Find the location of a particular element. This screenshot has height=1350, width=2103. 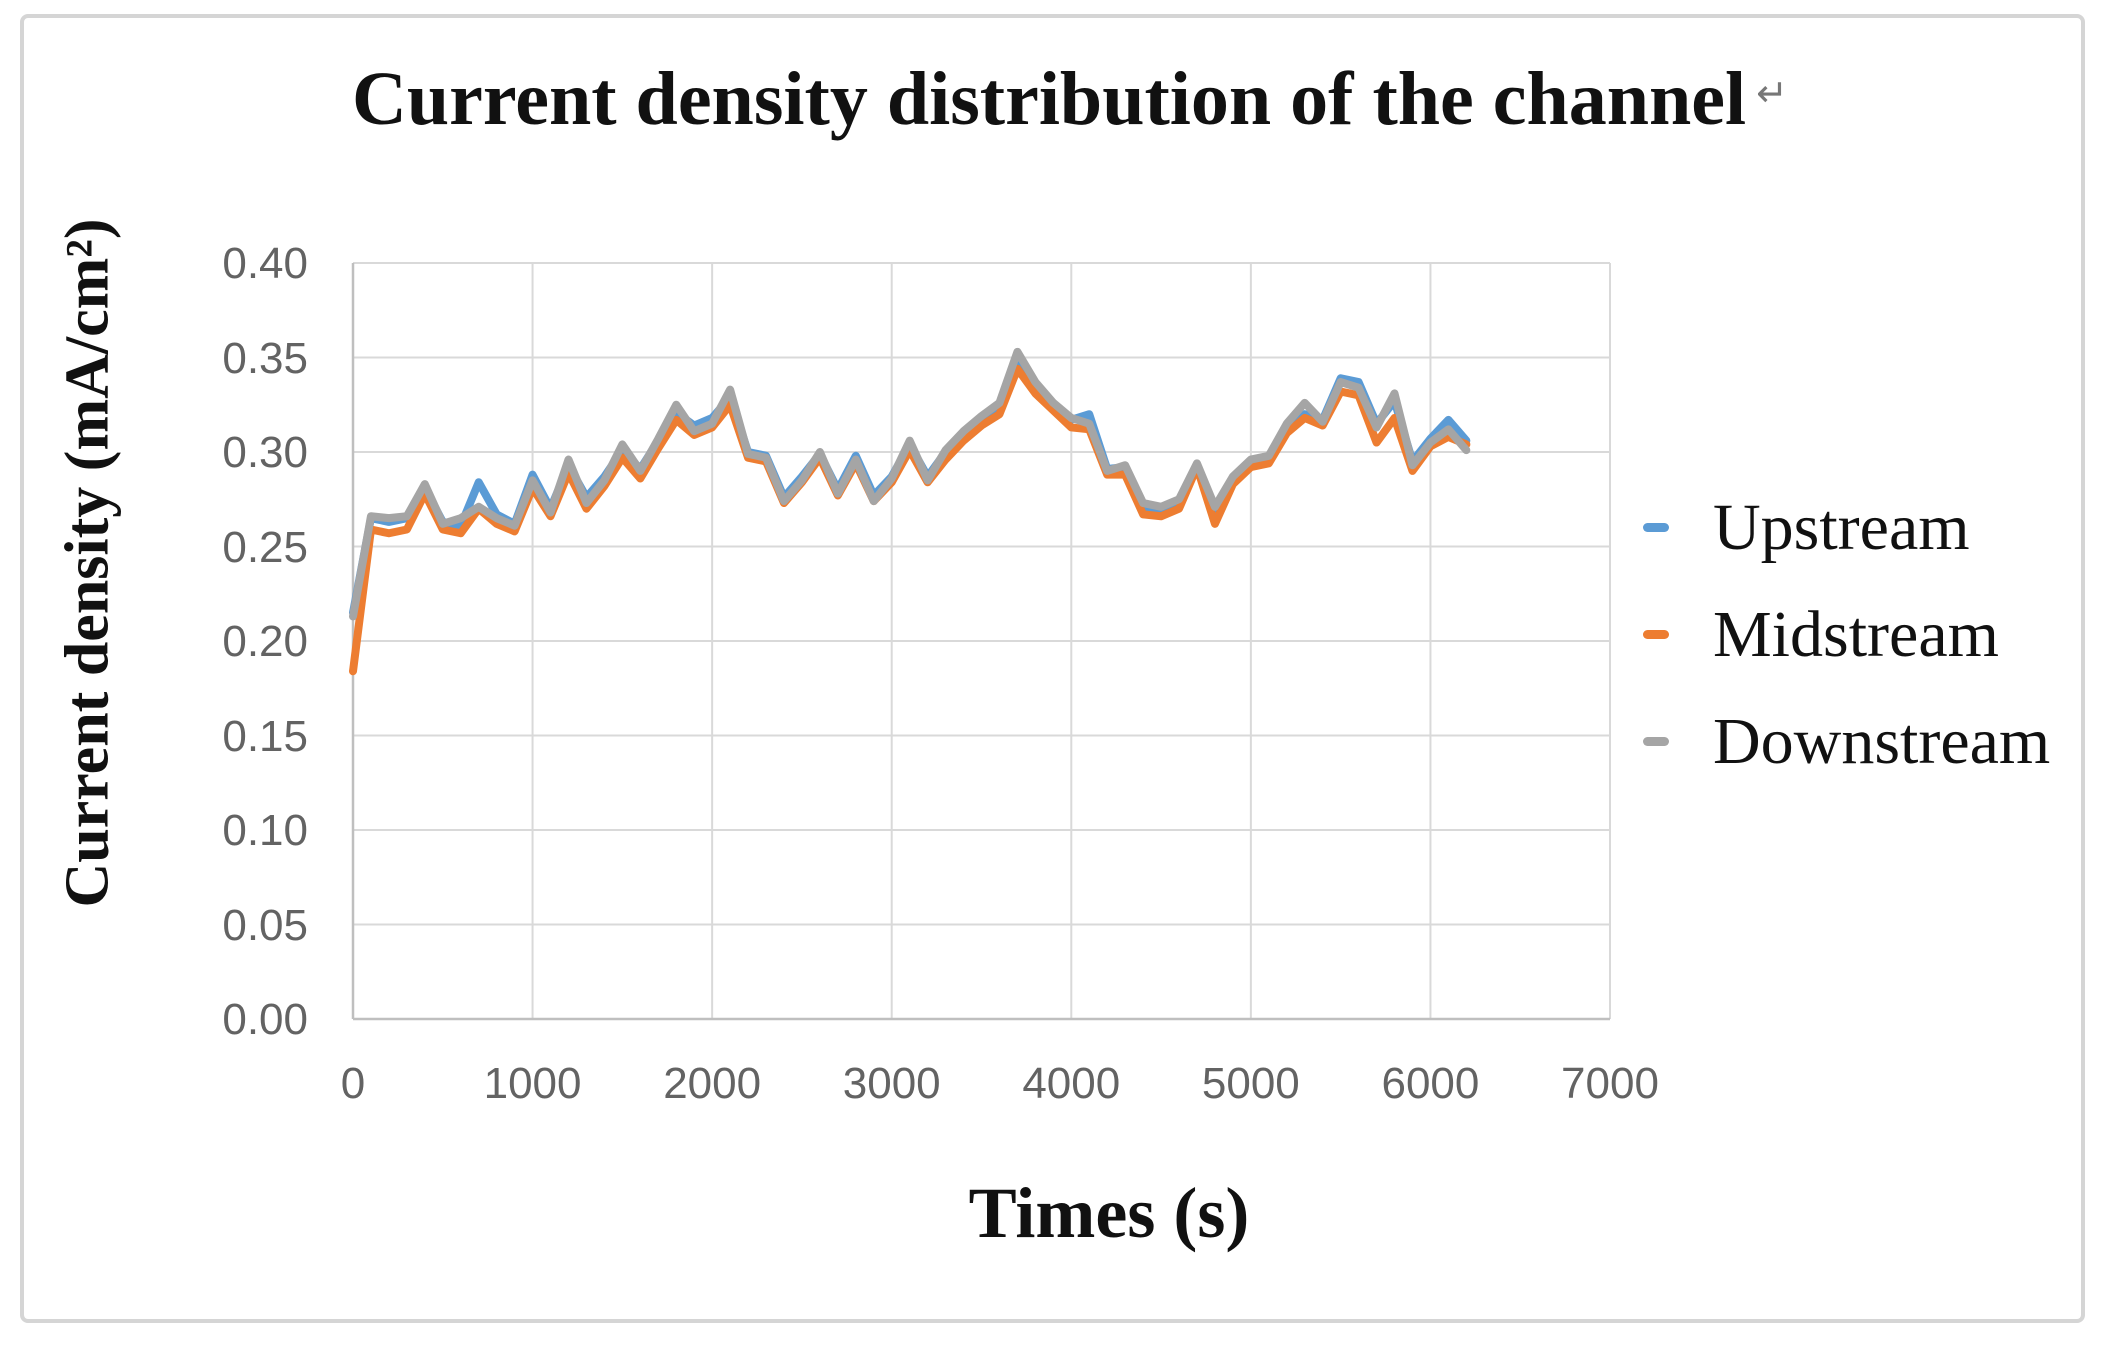

paragraph-mark-icon: ↵ is located at coordinates (1772, 94).